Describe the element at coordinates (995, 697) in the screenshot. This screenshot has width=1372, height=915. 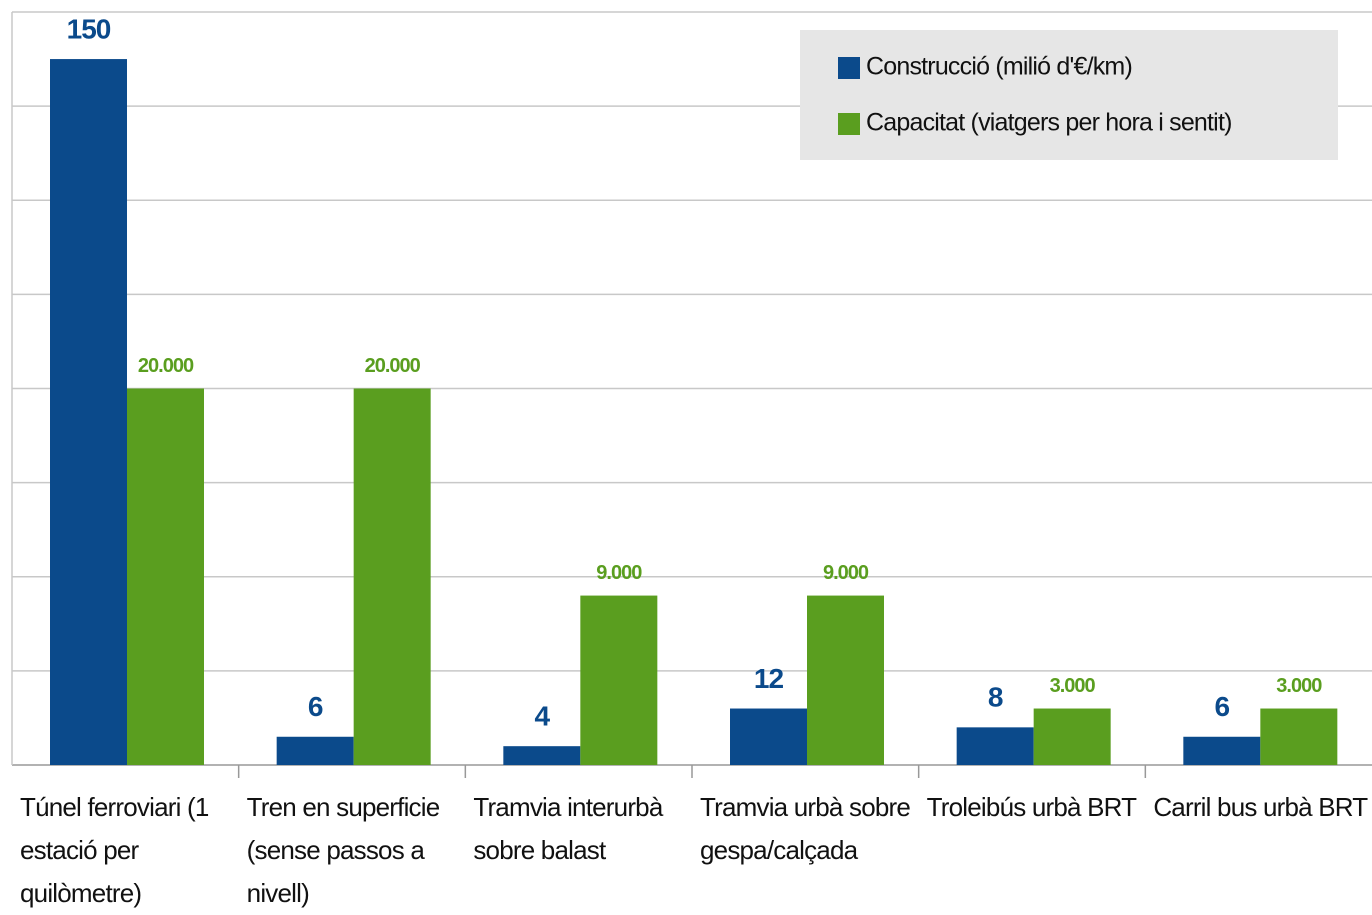
I see `data-label: 8` at that location.